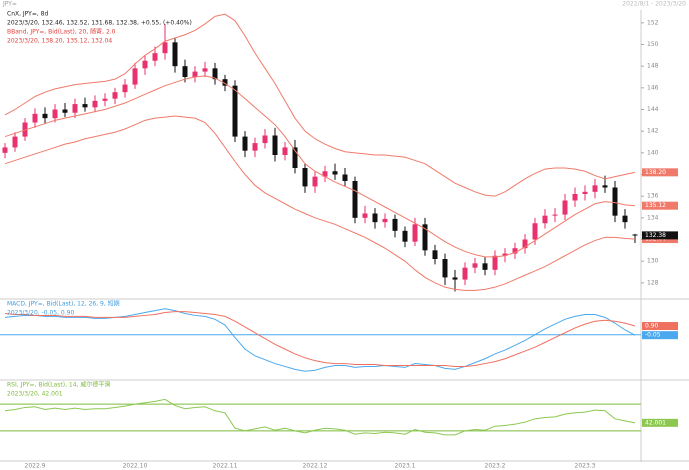 This screenshot has height=470, width=689. I want to click on y-tick-label: 140, so click(653, 152).